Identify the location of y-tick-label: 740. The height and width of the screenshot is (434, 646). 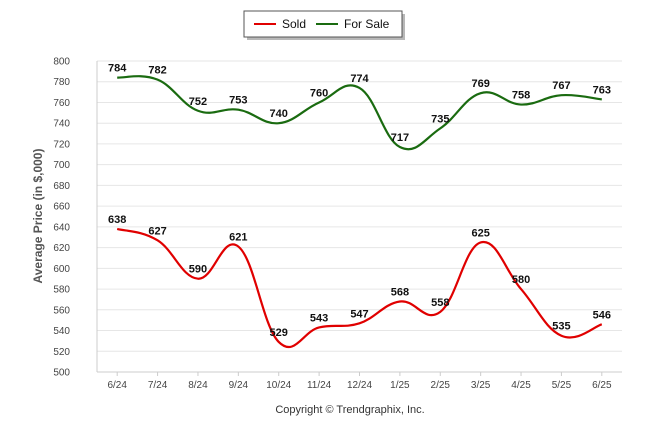
(61, 124).